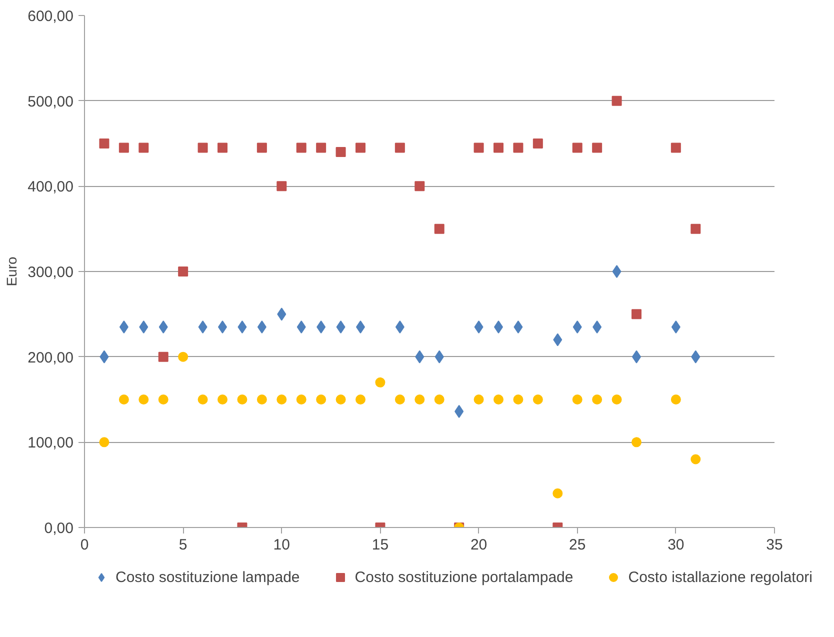  What do you see at coordinates (774, 545) in the screenshot?
I see `x-tick-label: 35` at bounding box center [774, 545].